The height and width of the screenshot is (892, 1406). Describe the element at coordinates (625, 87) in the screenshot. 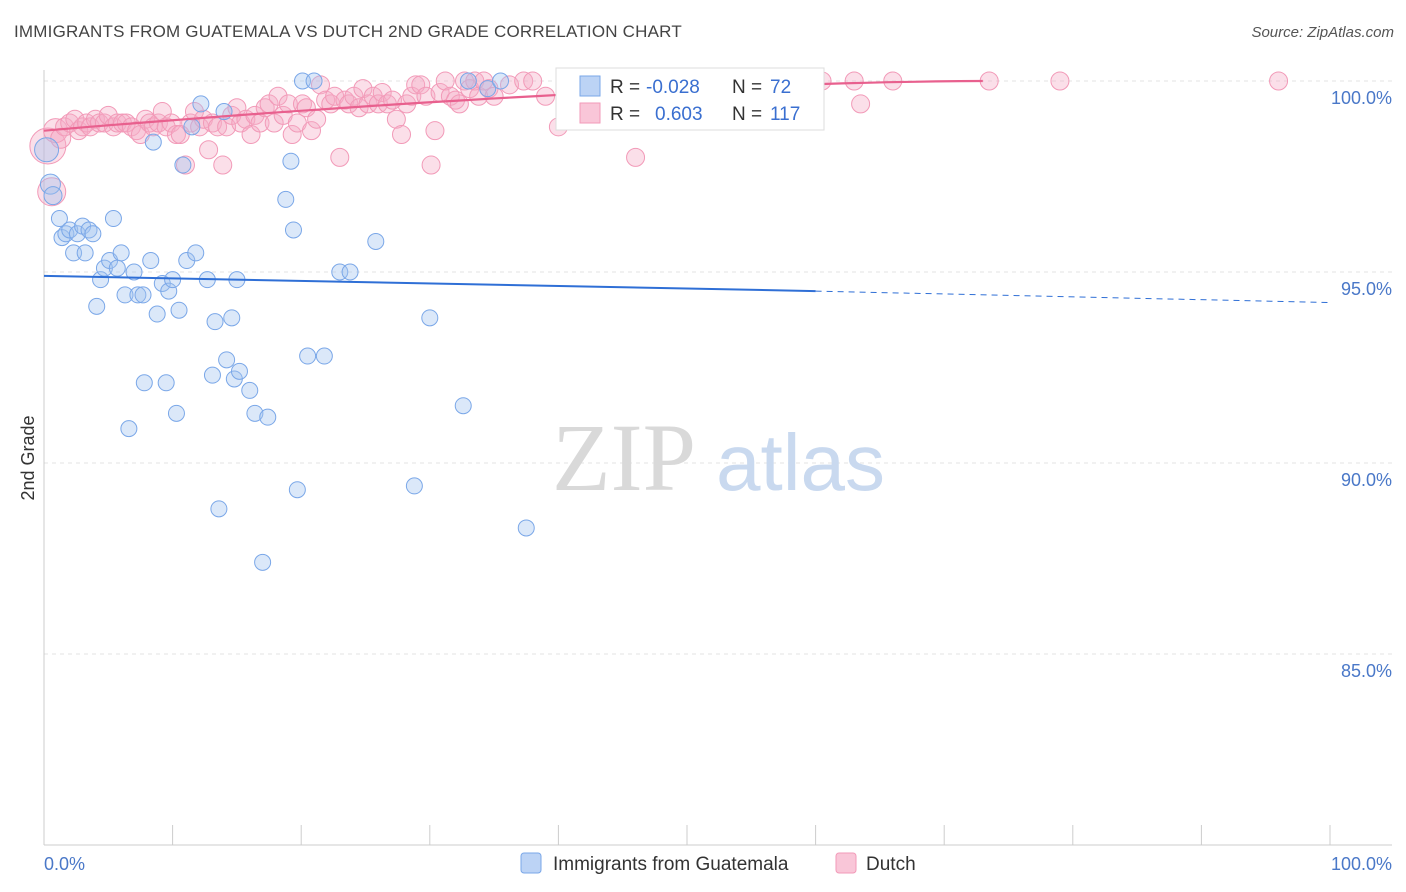

I see `legend-r-label-0: R =` at that location.